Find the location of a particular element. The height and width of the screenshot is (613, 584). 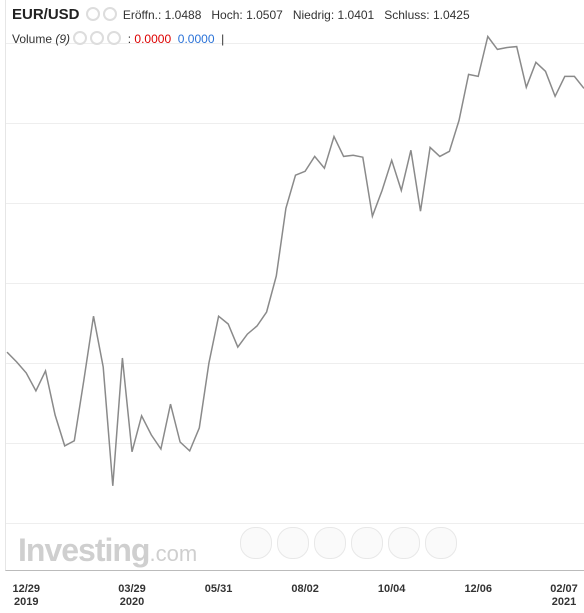

zoom-out-button is located at coordinates (367, 543).